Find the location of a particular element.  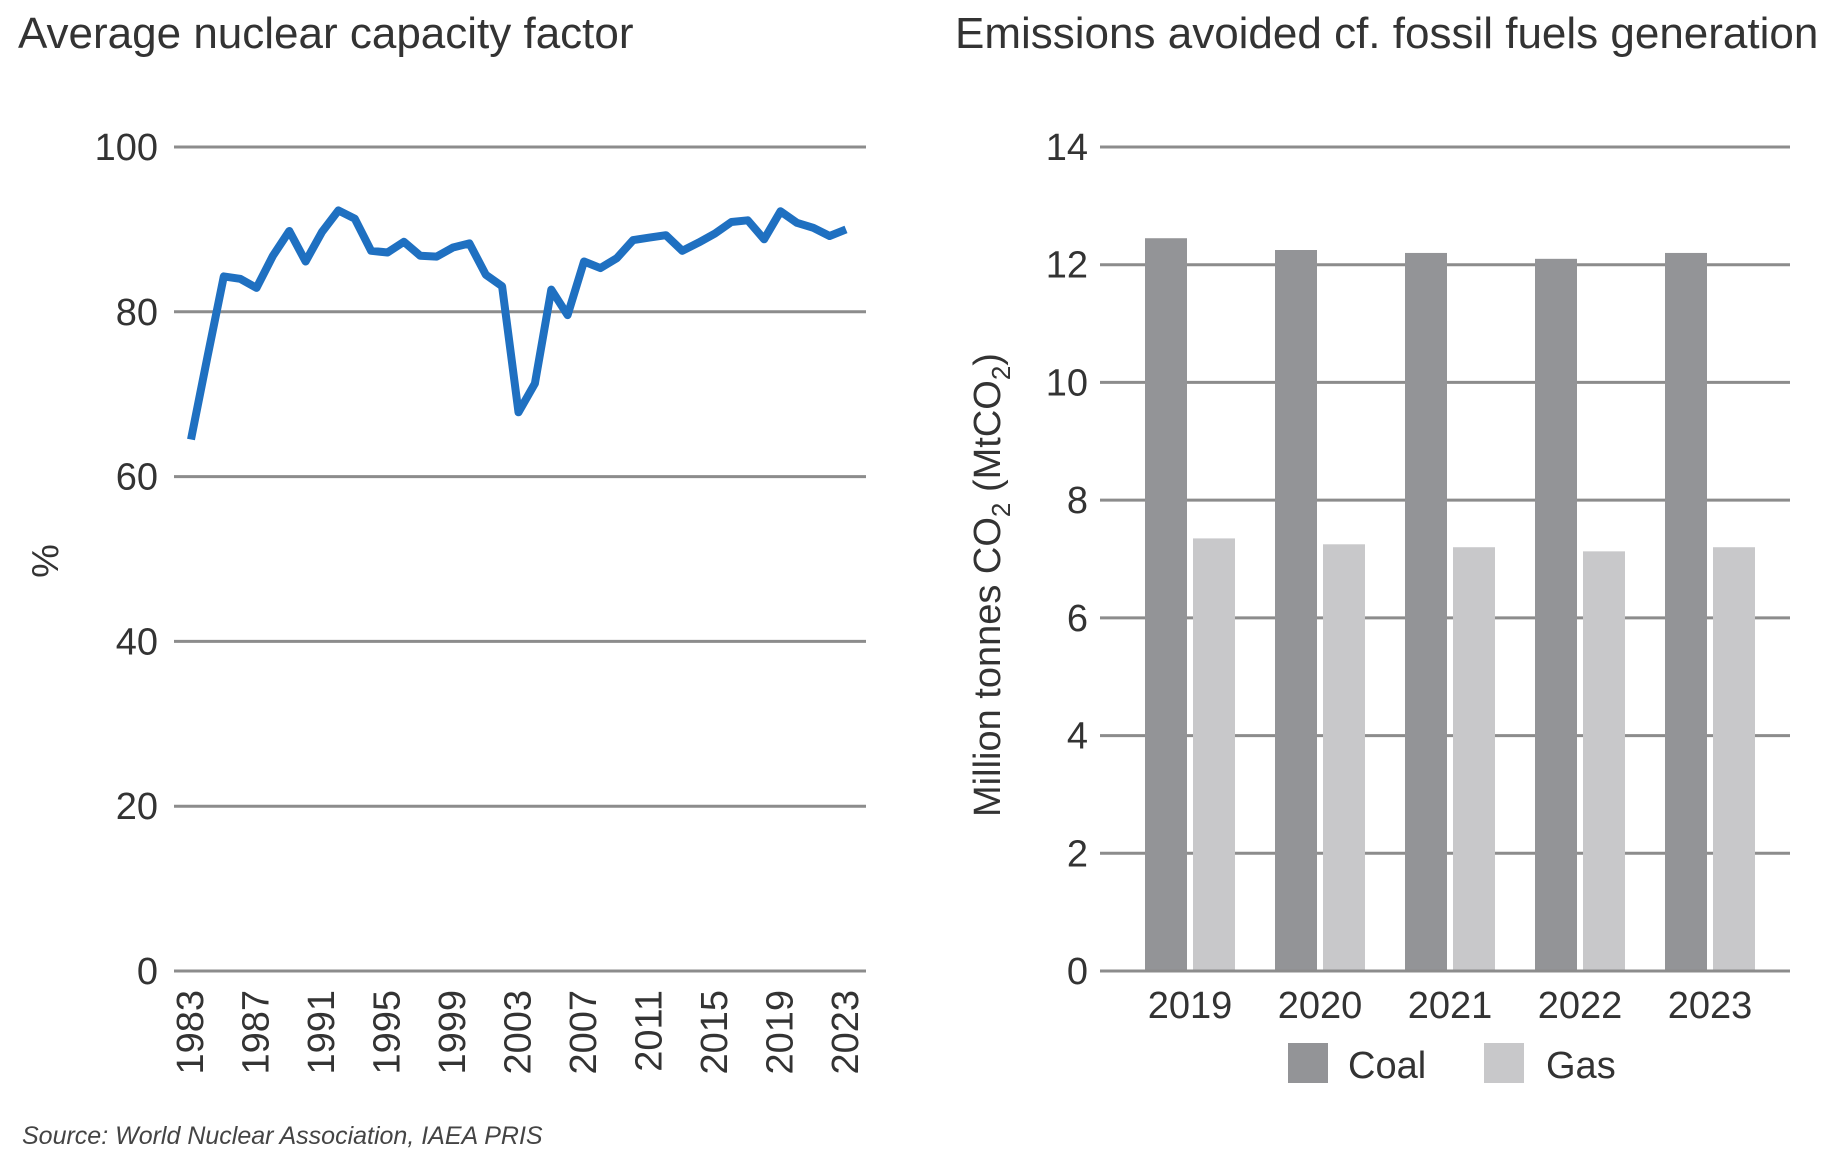

y-tick-label: 4 is located at coordinates (1077, 737).